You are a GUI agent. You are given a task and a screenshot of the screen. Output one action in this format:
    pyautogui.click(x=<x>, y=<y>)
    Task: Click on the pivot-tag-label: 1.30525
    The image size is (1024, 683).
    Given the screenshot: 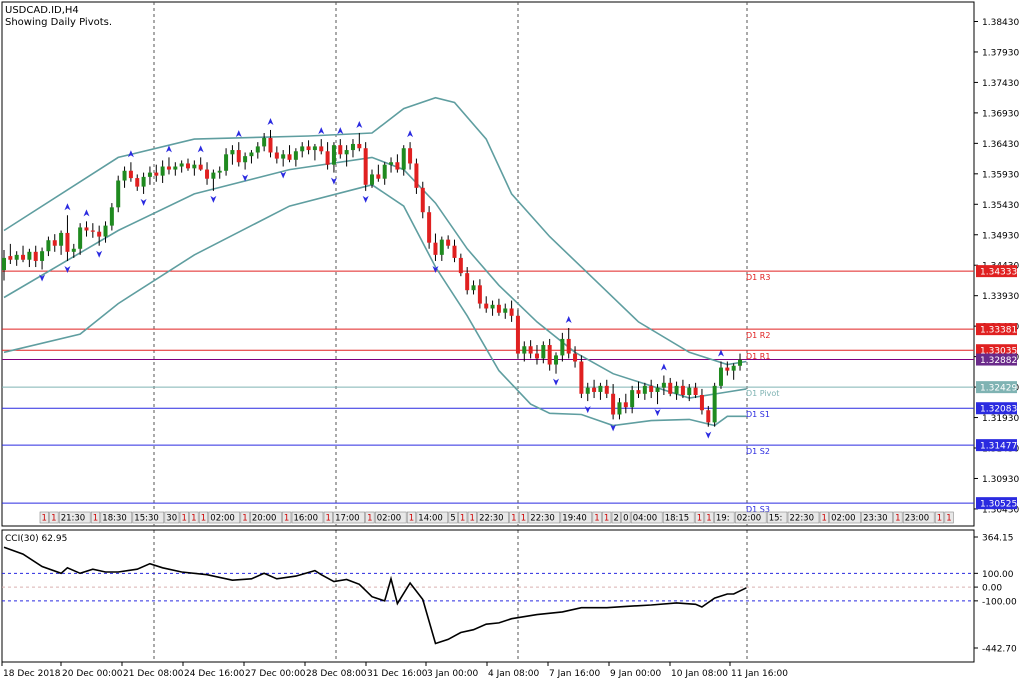 What is the action you would take?
    pyautogui.click(x=998, y=505)
    